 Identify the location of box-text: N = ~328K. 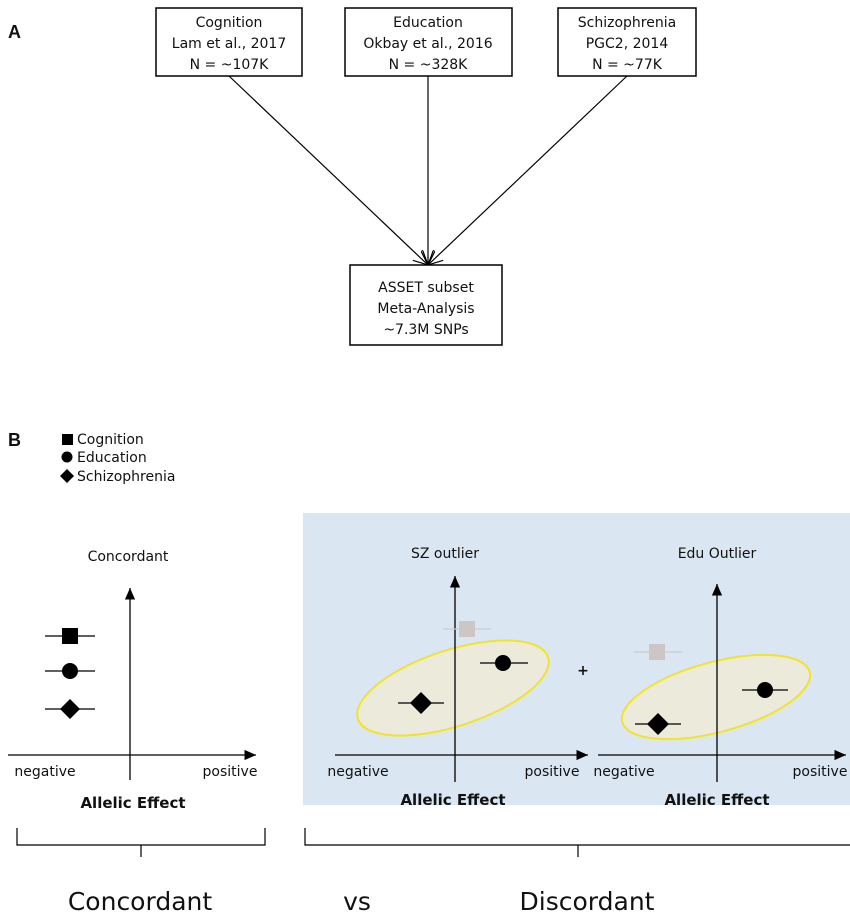
(429, 65).